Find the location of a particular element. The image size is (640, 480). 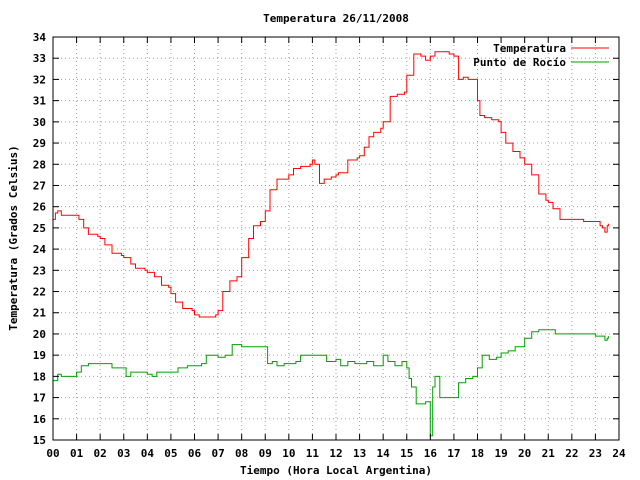

x-tick-label: 09 is located at coordinates (265, 453).